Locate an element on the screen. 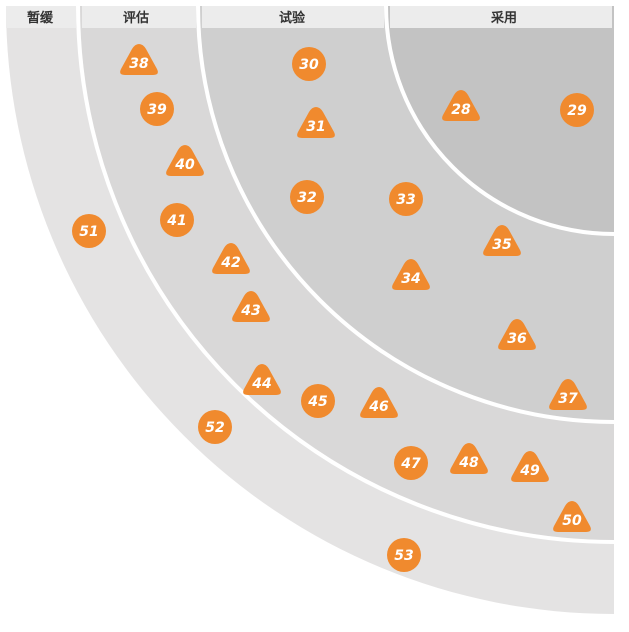 The width and height of the screenshot is (629, 632). ring-label-adopt: 采用 is located at coordinates (503, 18).